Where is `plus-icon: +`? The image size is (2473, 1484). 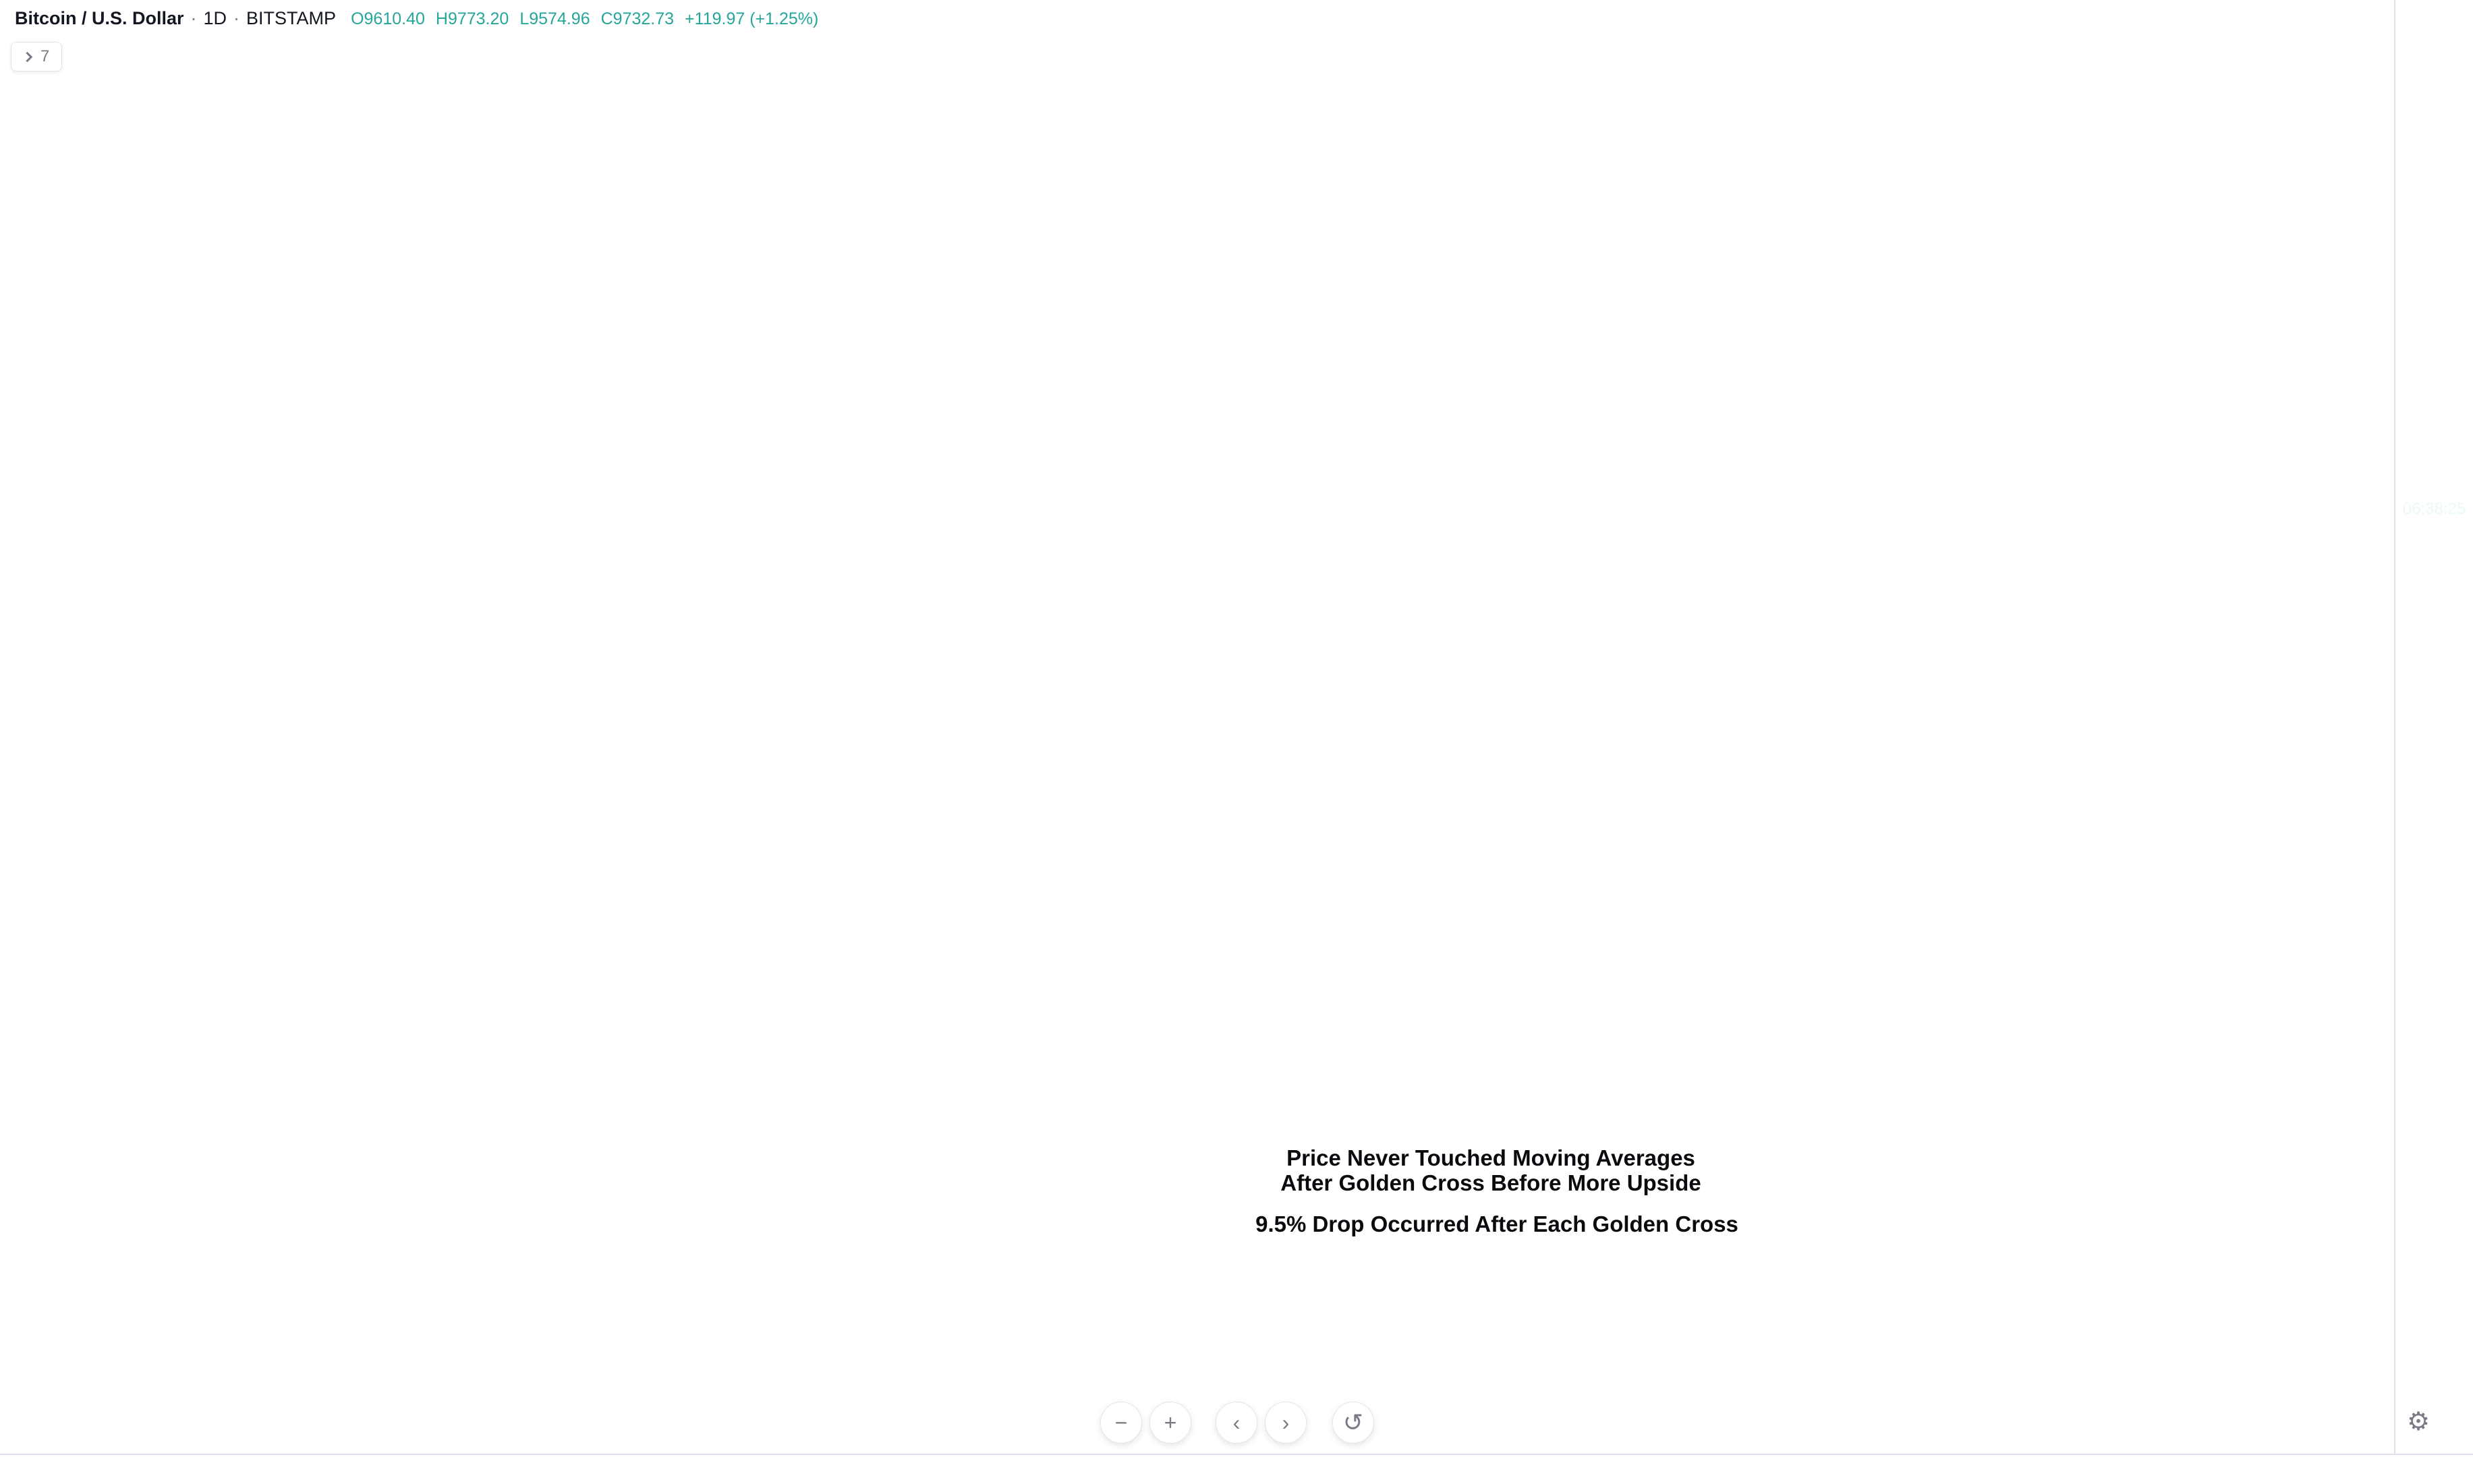 plus-icon: + is located at coordinates (1170, 1423).